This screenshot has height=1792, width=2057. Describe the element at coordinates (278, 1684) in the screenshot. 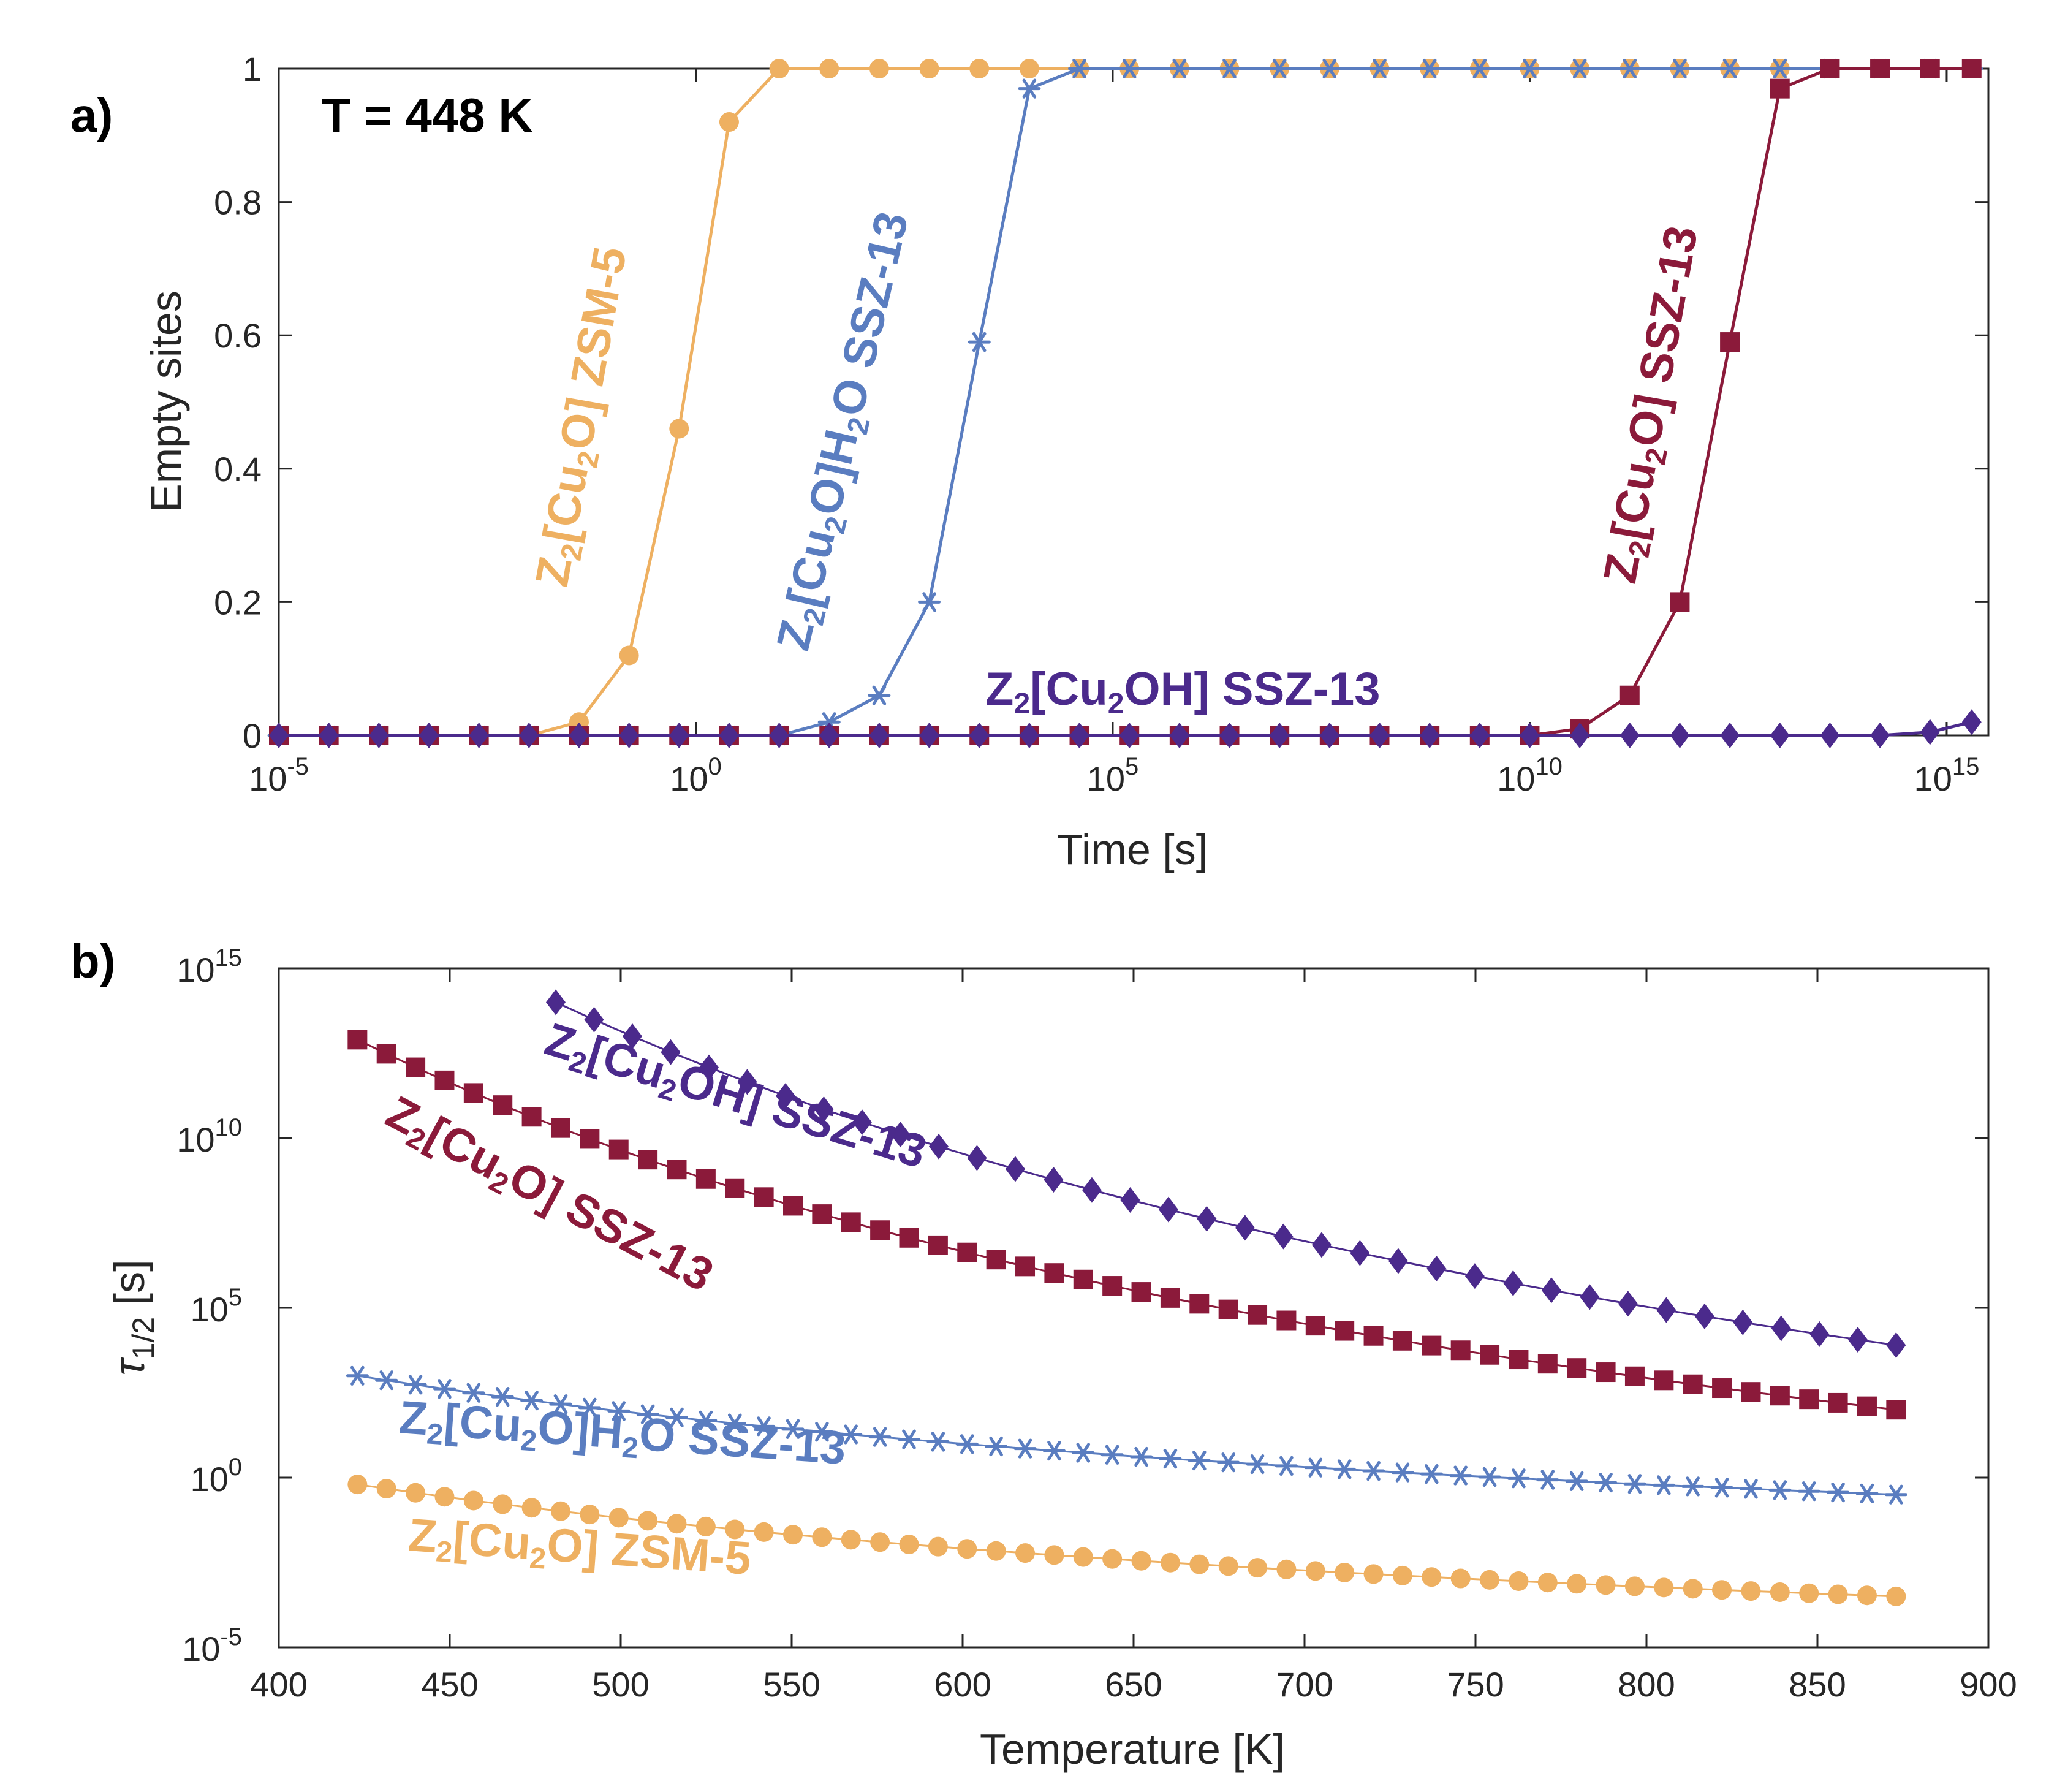

I see `panel-b-xtick-label: 400` at that location.